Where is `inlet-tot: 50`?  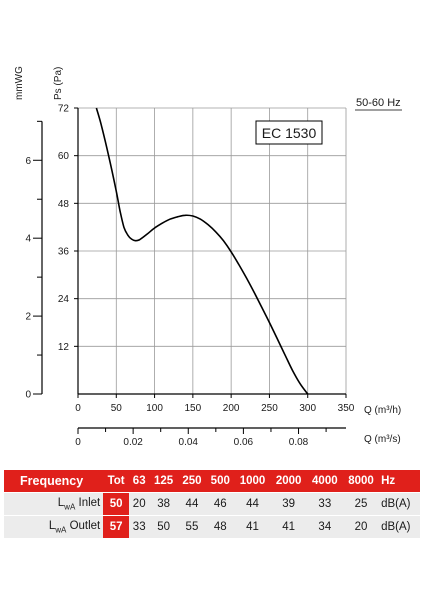
inlet-tot: 50 is located at coordinates (116, 504).